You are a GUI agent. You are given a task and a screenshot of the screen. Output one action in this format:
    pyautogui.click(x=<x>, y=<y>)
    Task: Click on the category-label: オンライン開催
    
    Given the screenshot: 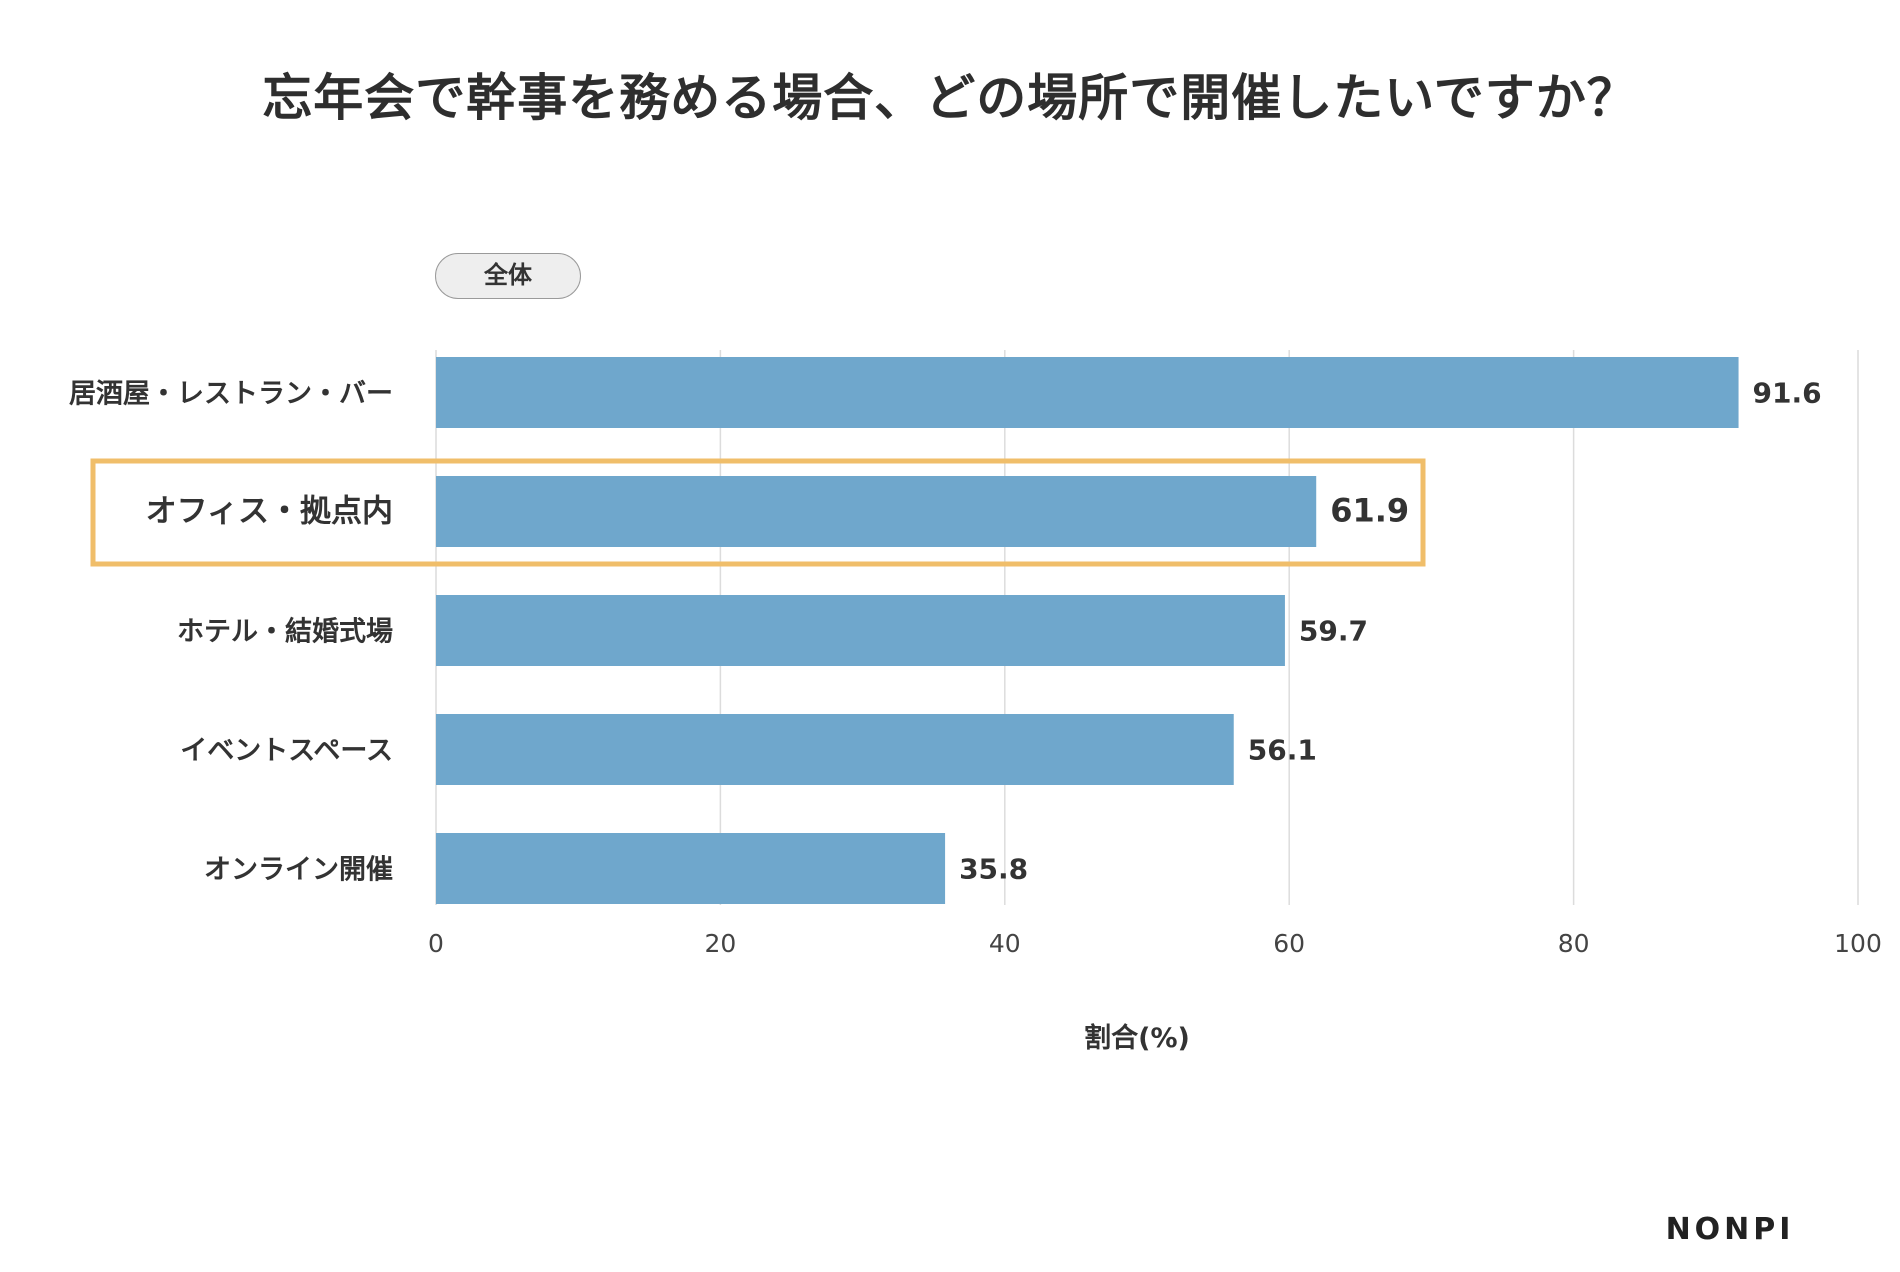 What is the action you would take?
    pyautogui.click(x=298, y=870)
    